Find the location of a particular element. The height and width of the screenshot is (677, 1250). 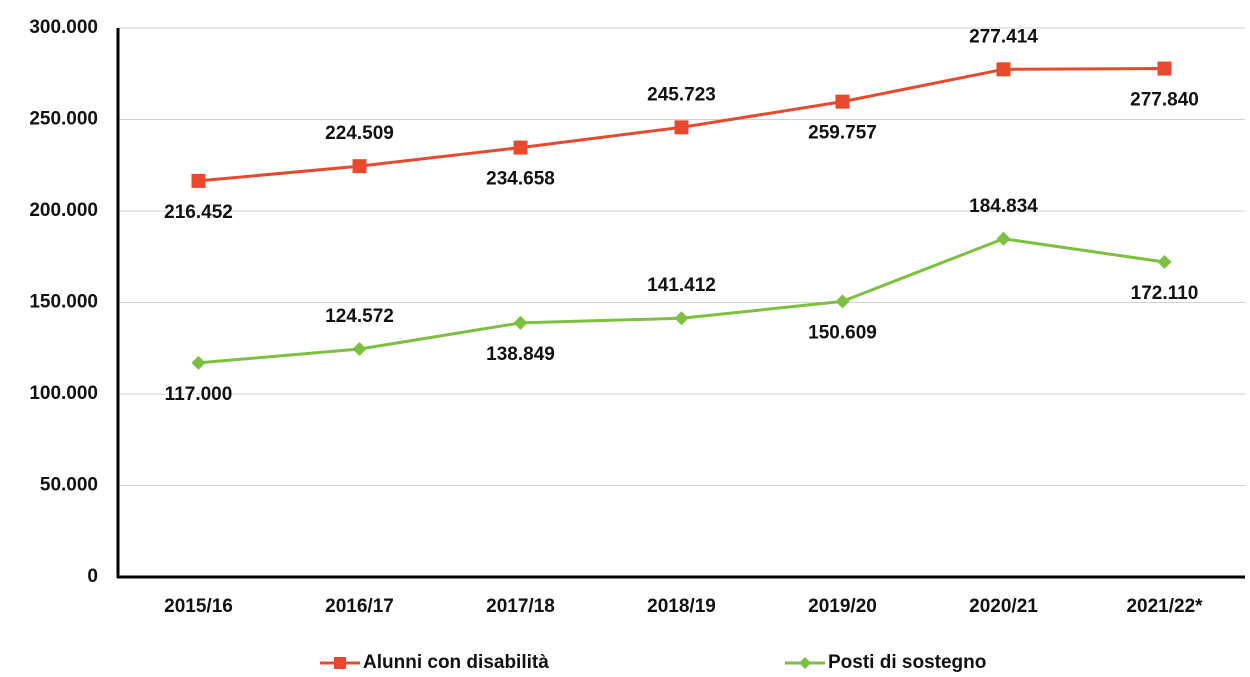

y-tick-label: 150.000 is located at coordinates (63, 302).